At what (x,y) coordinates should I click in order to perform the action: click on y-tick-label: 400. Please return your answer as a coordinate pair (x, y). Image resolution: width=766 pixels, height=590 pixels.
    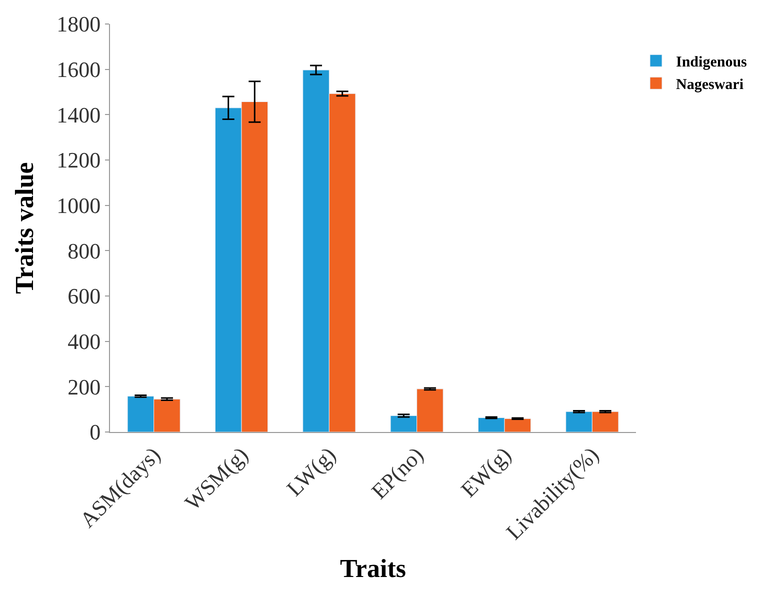
    Looking at the image, I should click on (84, 341).